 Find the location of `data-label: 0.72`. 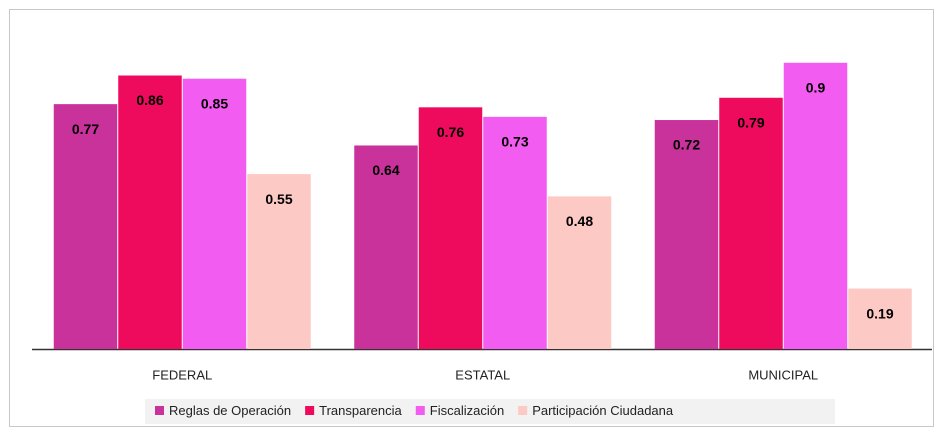

data-label: 0.72 is located at coordinates (686, 145).